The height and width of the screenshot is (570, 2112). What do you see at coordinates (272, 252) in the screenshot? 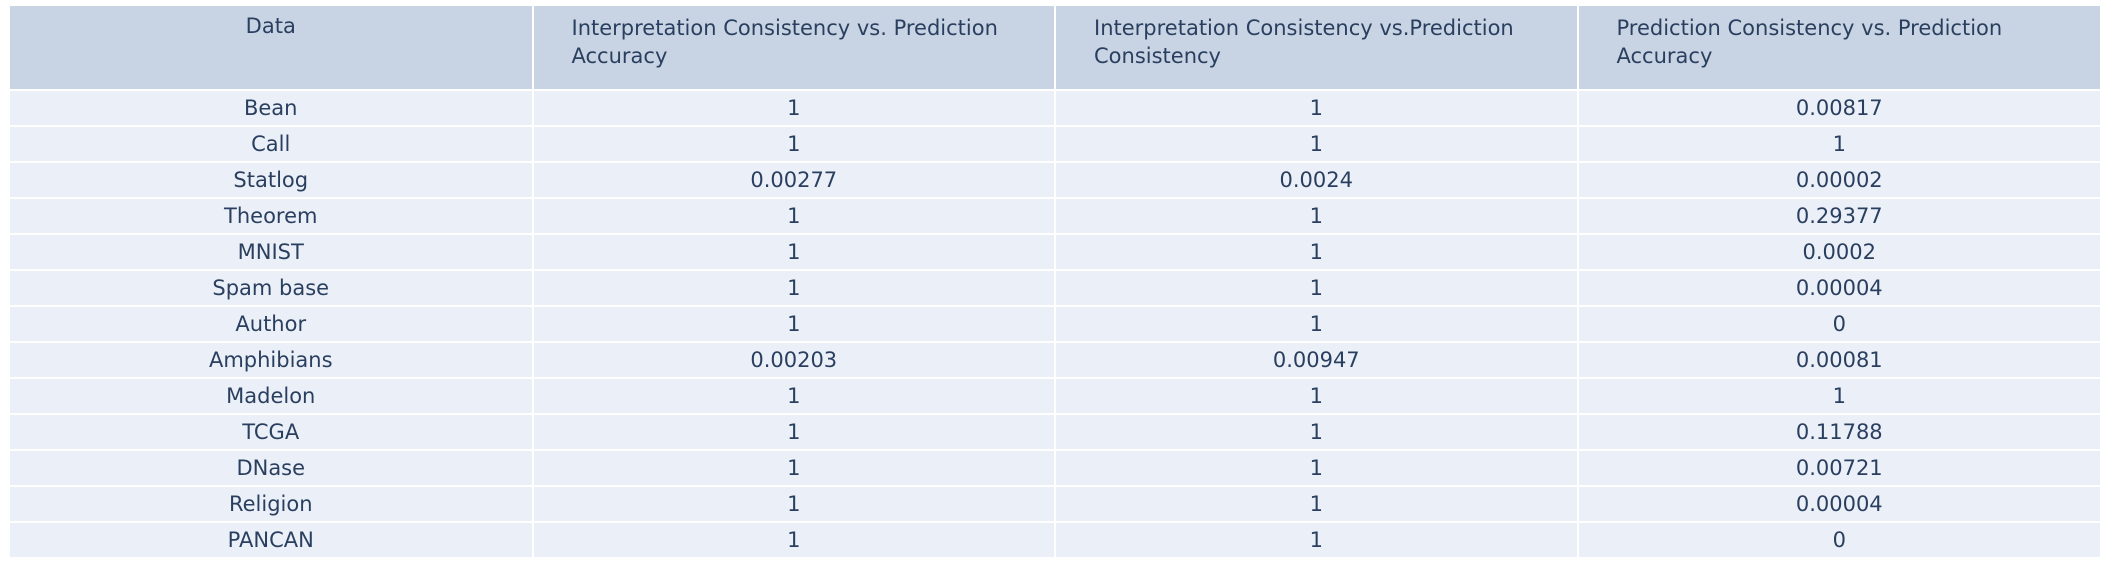
I see `row-label-cell: MNIST` at bounding box center [272, 252].